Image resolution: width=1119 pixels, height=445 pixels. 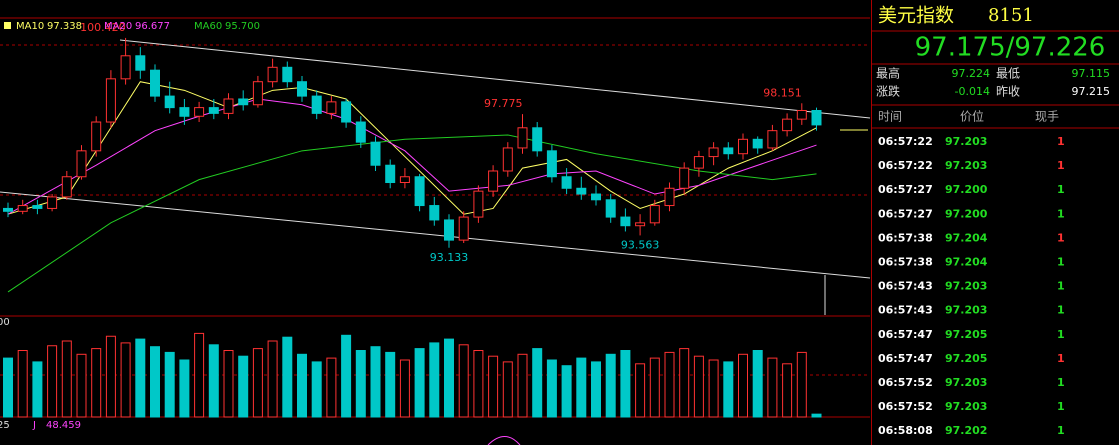 I want to click on price-annotation: 93.563, so click(x=640, y=244).